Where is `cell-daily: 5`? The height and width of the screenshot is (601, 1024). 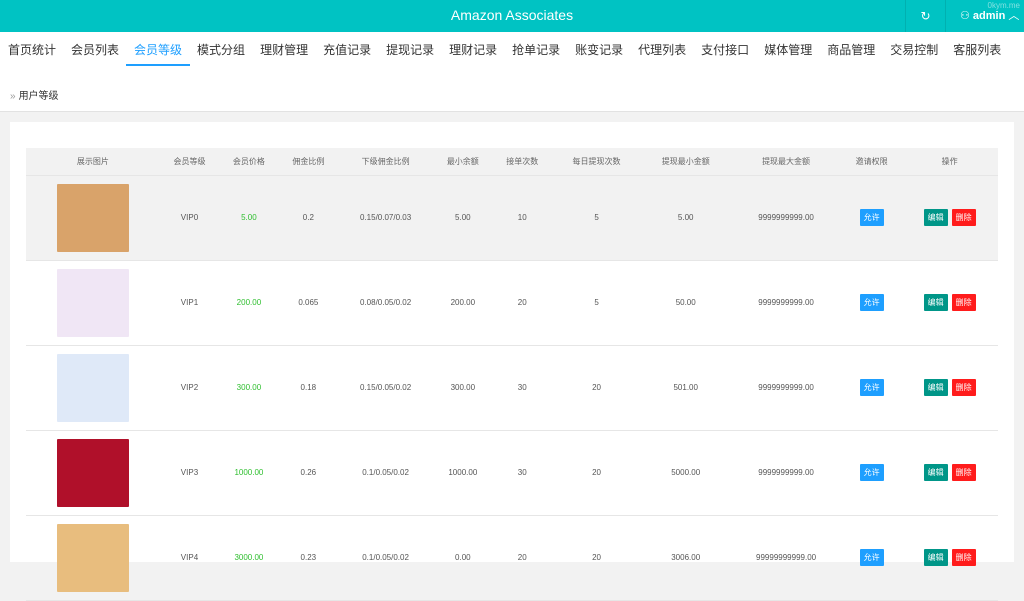 cell-daily: 5 is located at coordinates (596, 303).